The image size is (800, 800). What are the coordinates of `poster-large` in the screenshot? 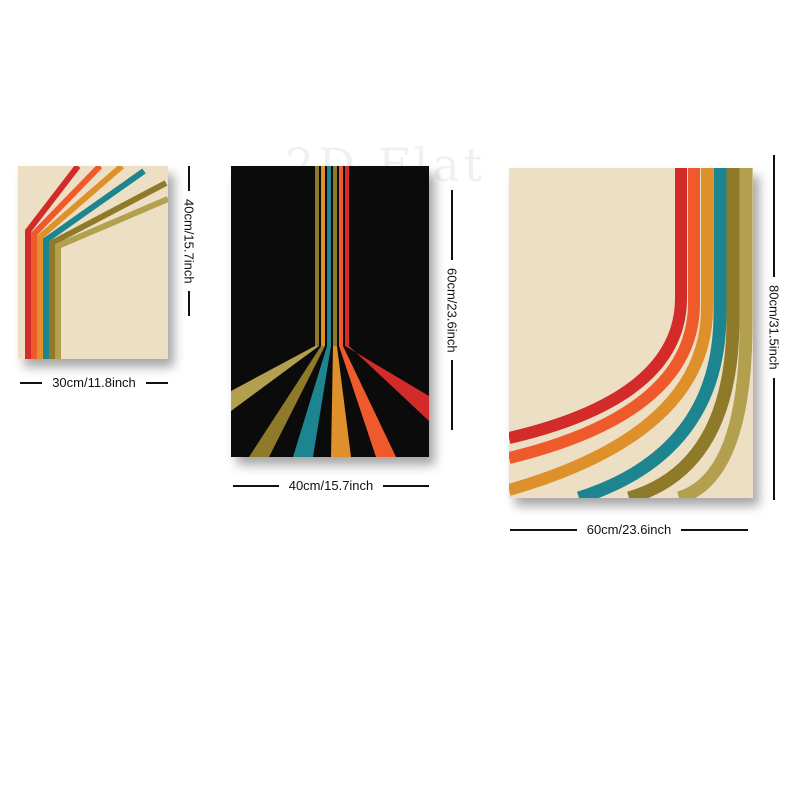 It's located at (631, 333).